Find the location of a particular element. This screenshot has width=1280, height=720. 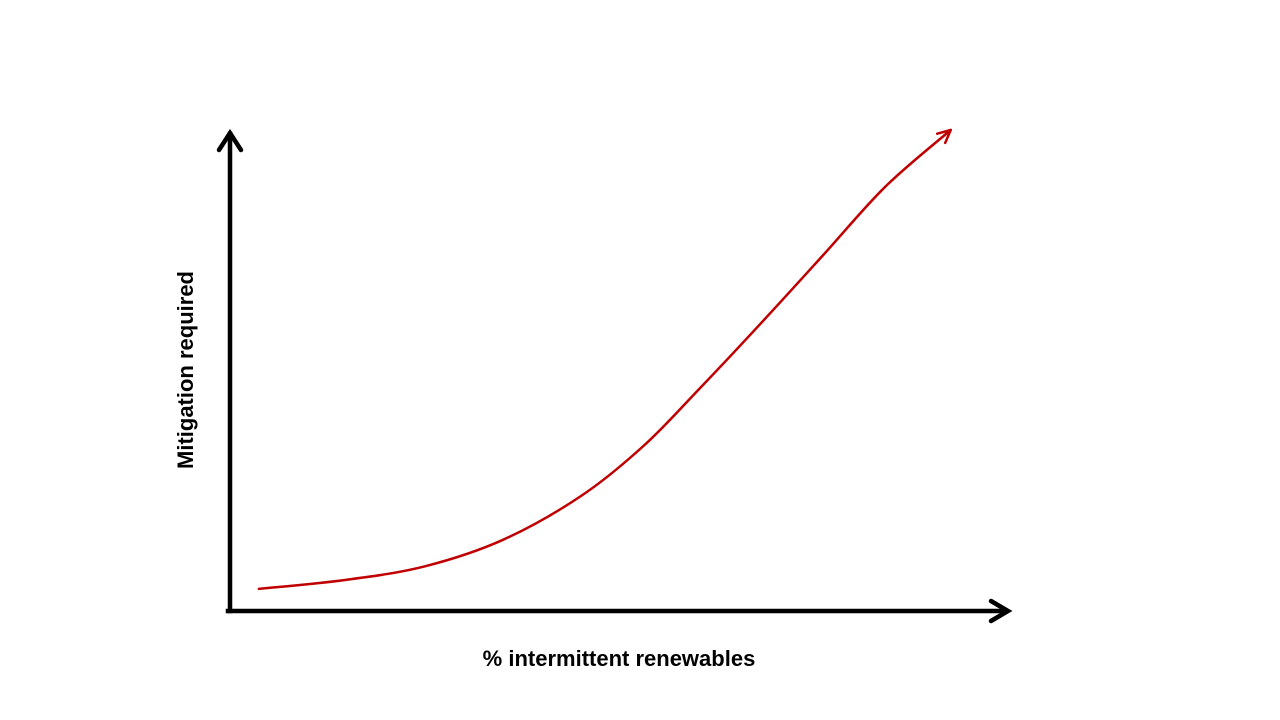

y-axis-label: Mitigation required is located at coordinates (185, 370).